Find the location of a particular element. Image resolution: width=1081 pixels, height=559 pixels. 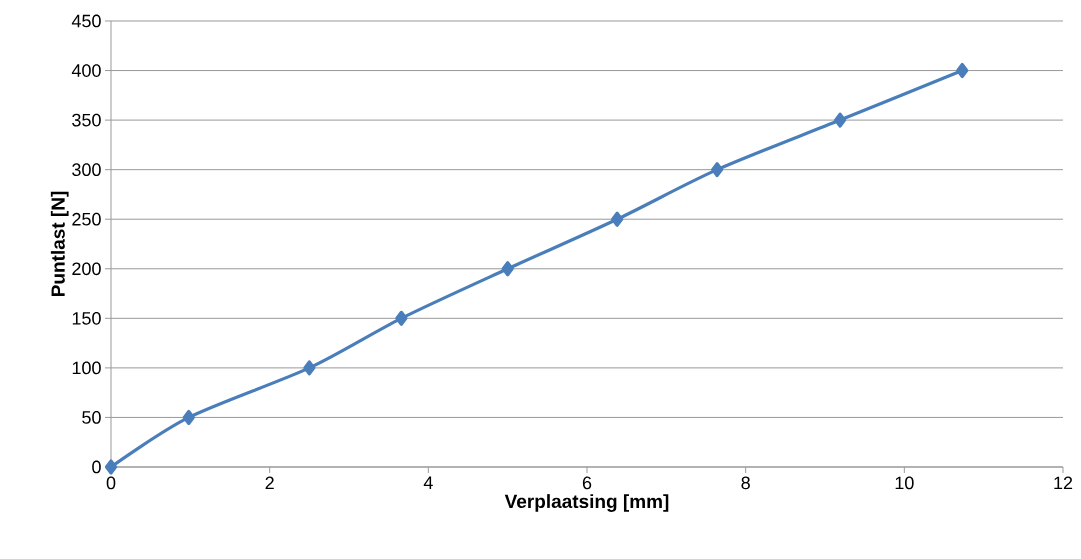

x-tick-label: 0 is located at coordinates (111, 483).